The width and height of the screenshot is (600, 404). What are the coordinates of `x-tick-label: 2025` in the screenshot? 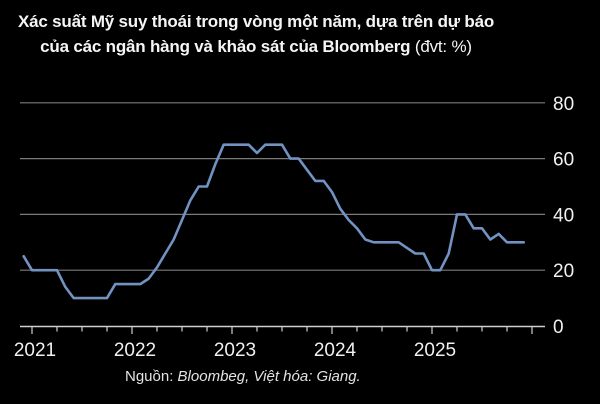 It's located at (435, 350).